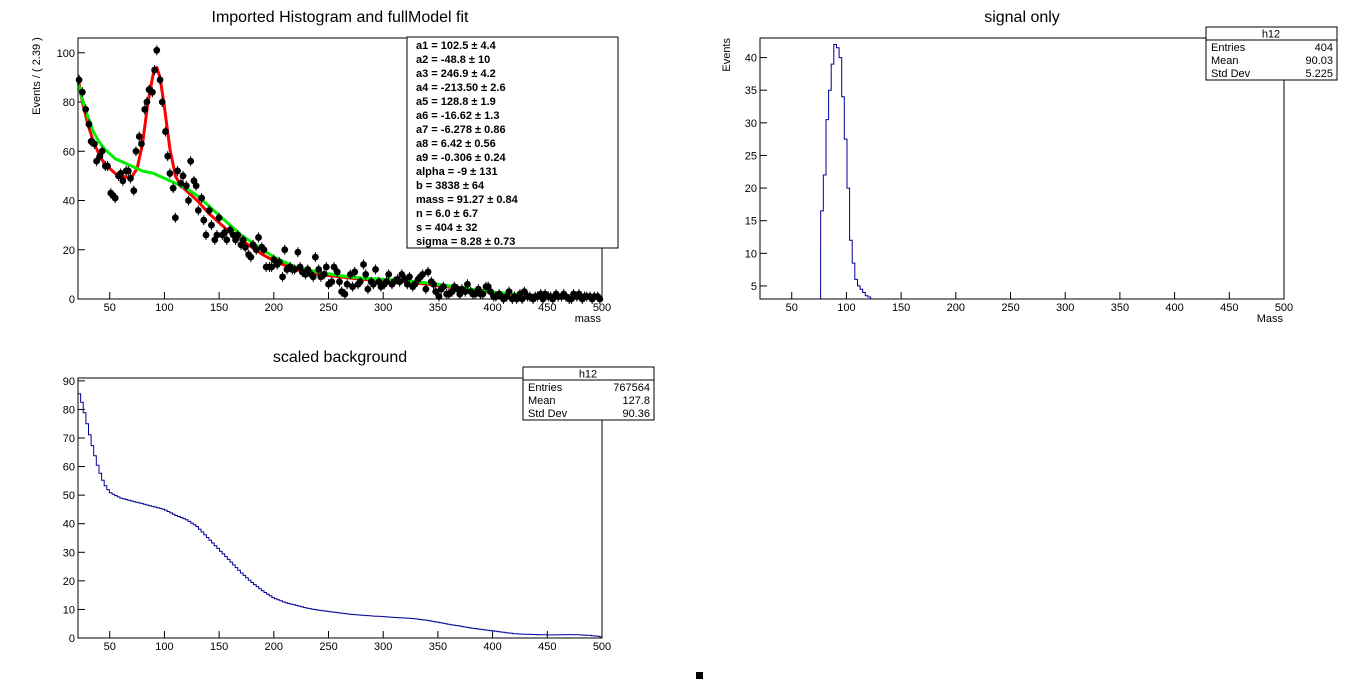 The height and width of the screenshot is (679, 1364). I want to click on fit-param-row: a1 = 102.5 ± 4.4, so click(456, 46).